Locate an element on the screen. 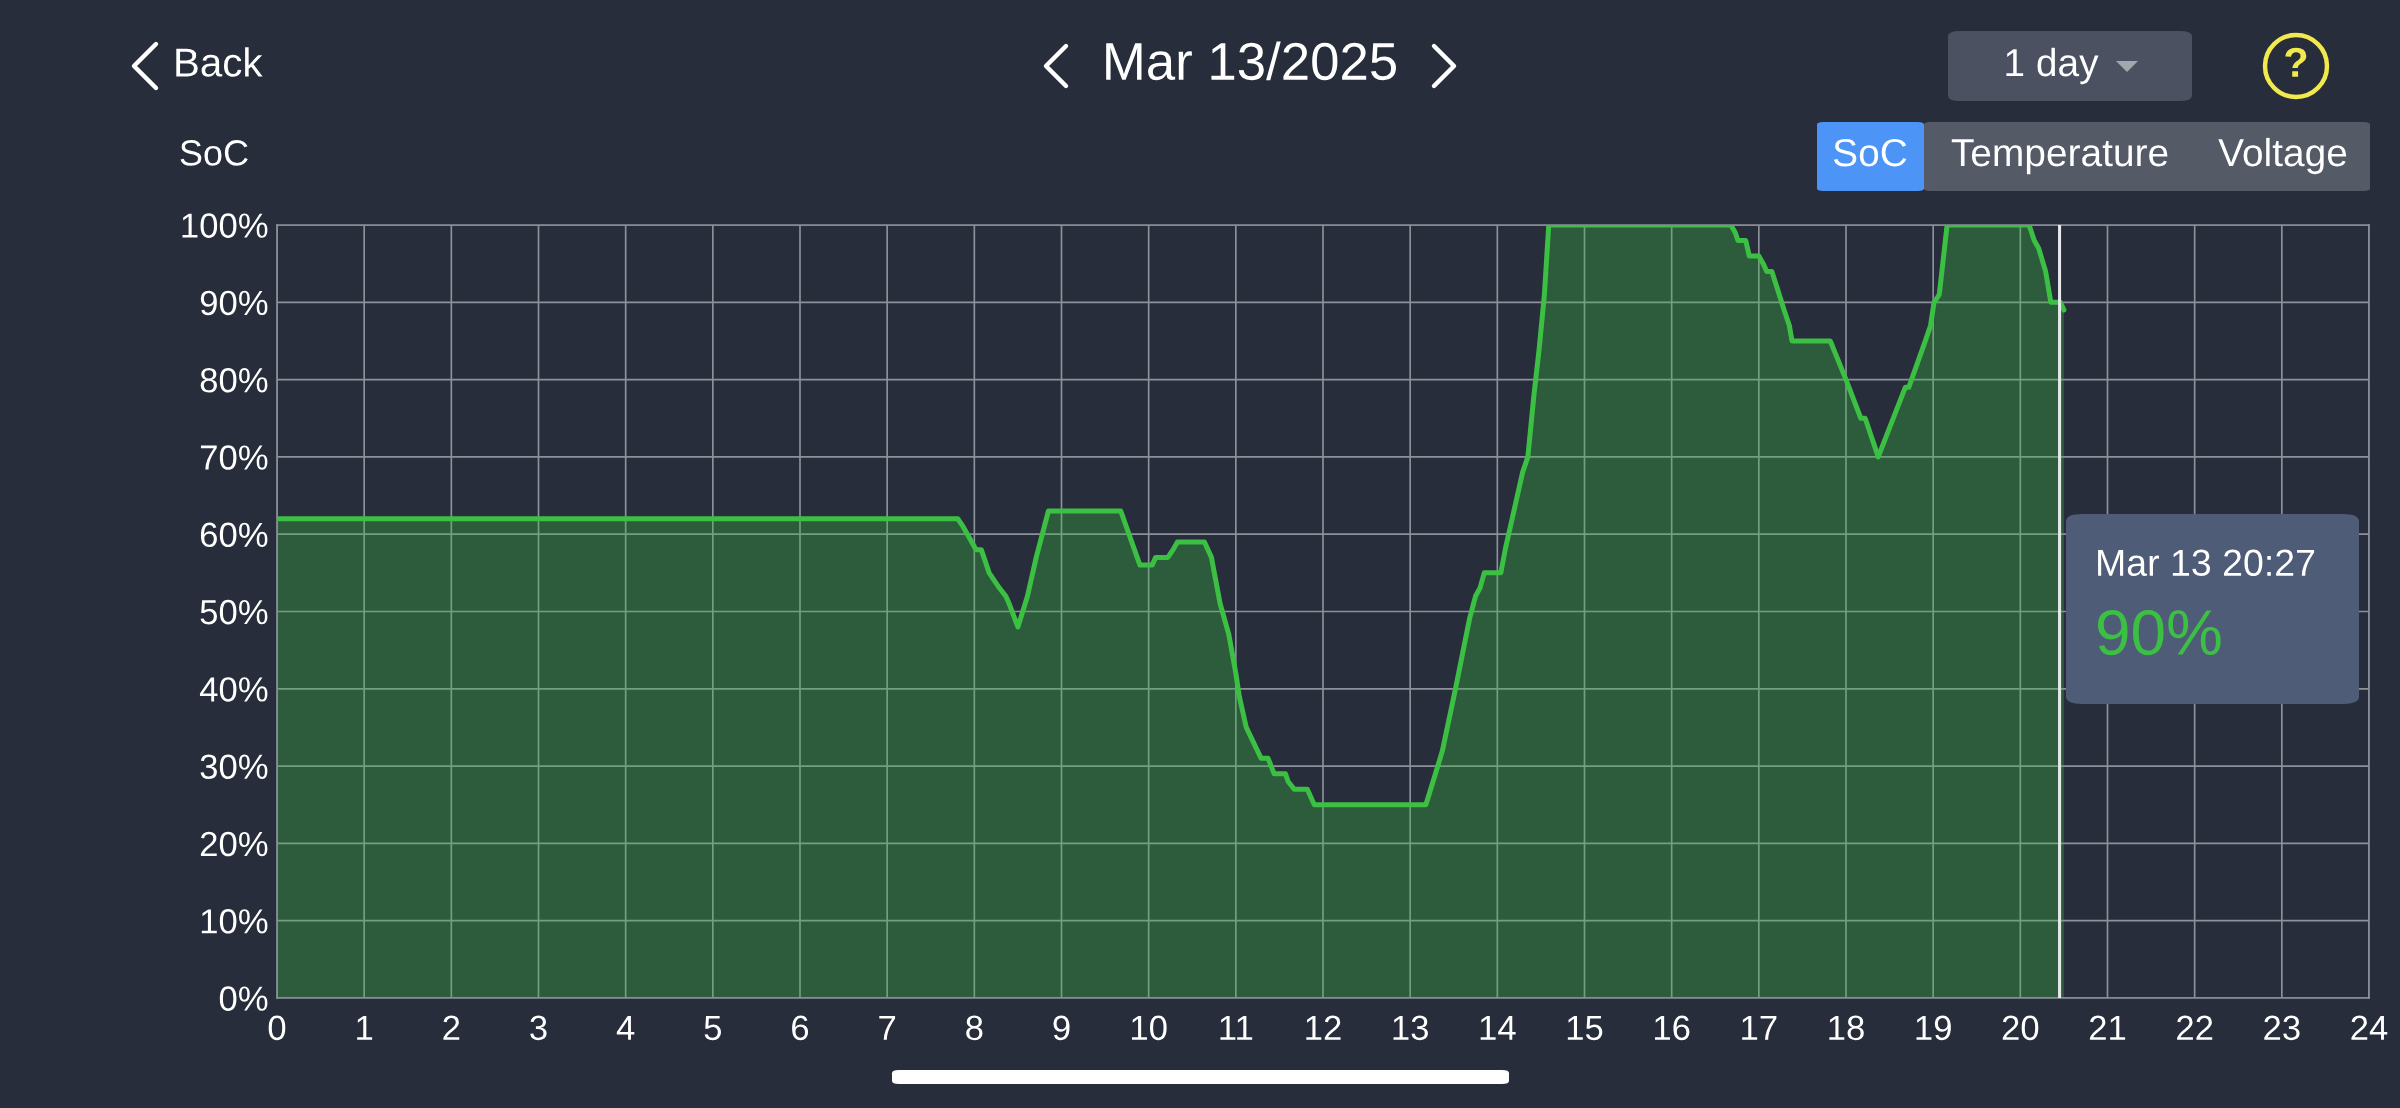  x-tick-label: 15 is located at coordinates (1585, 1028).